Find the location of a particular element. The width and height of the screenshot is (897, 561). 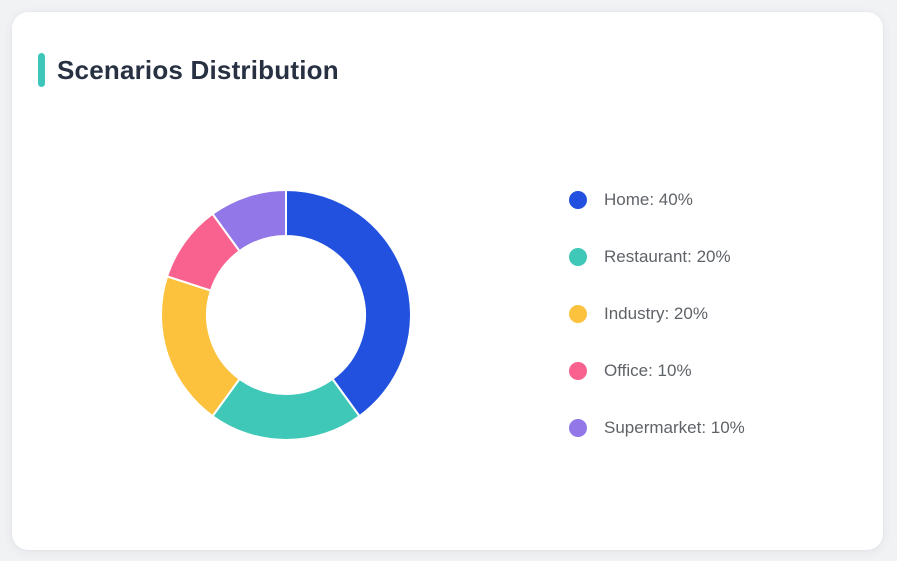

legend-dot-supermarket is located at coordinates (578, 428).